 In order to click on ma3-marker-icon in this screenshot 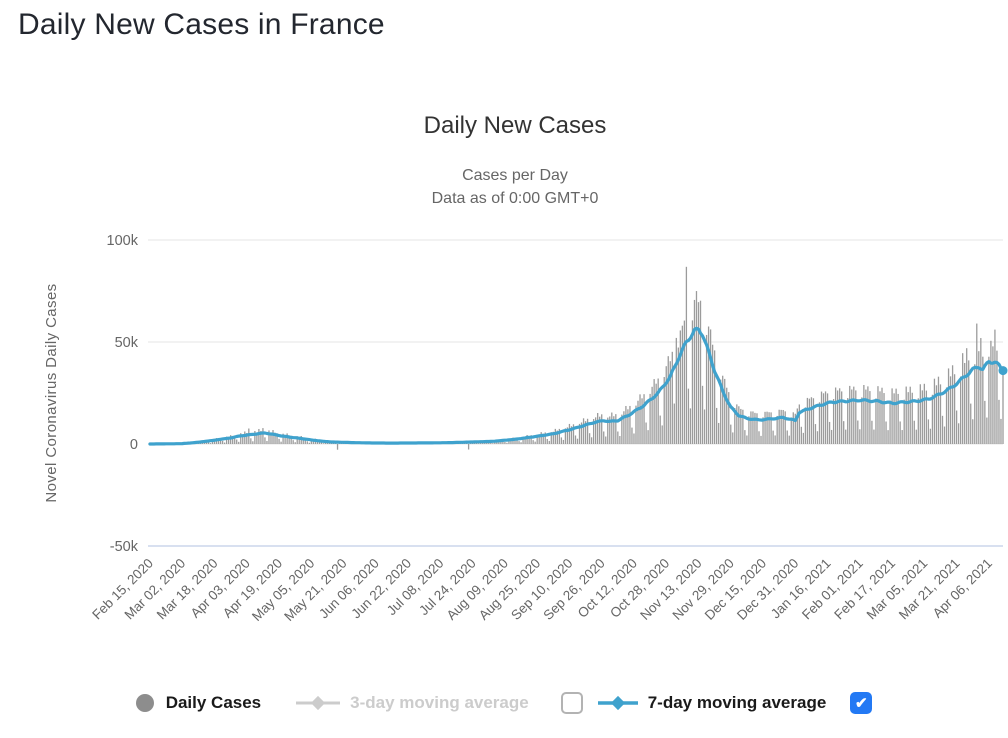, I will do `click(318, 703)`.